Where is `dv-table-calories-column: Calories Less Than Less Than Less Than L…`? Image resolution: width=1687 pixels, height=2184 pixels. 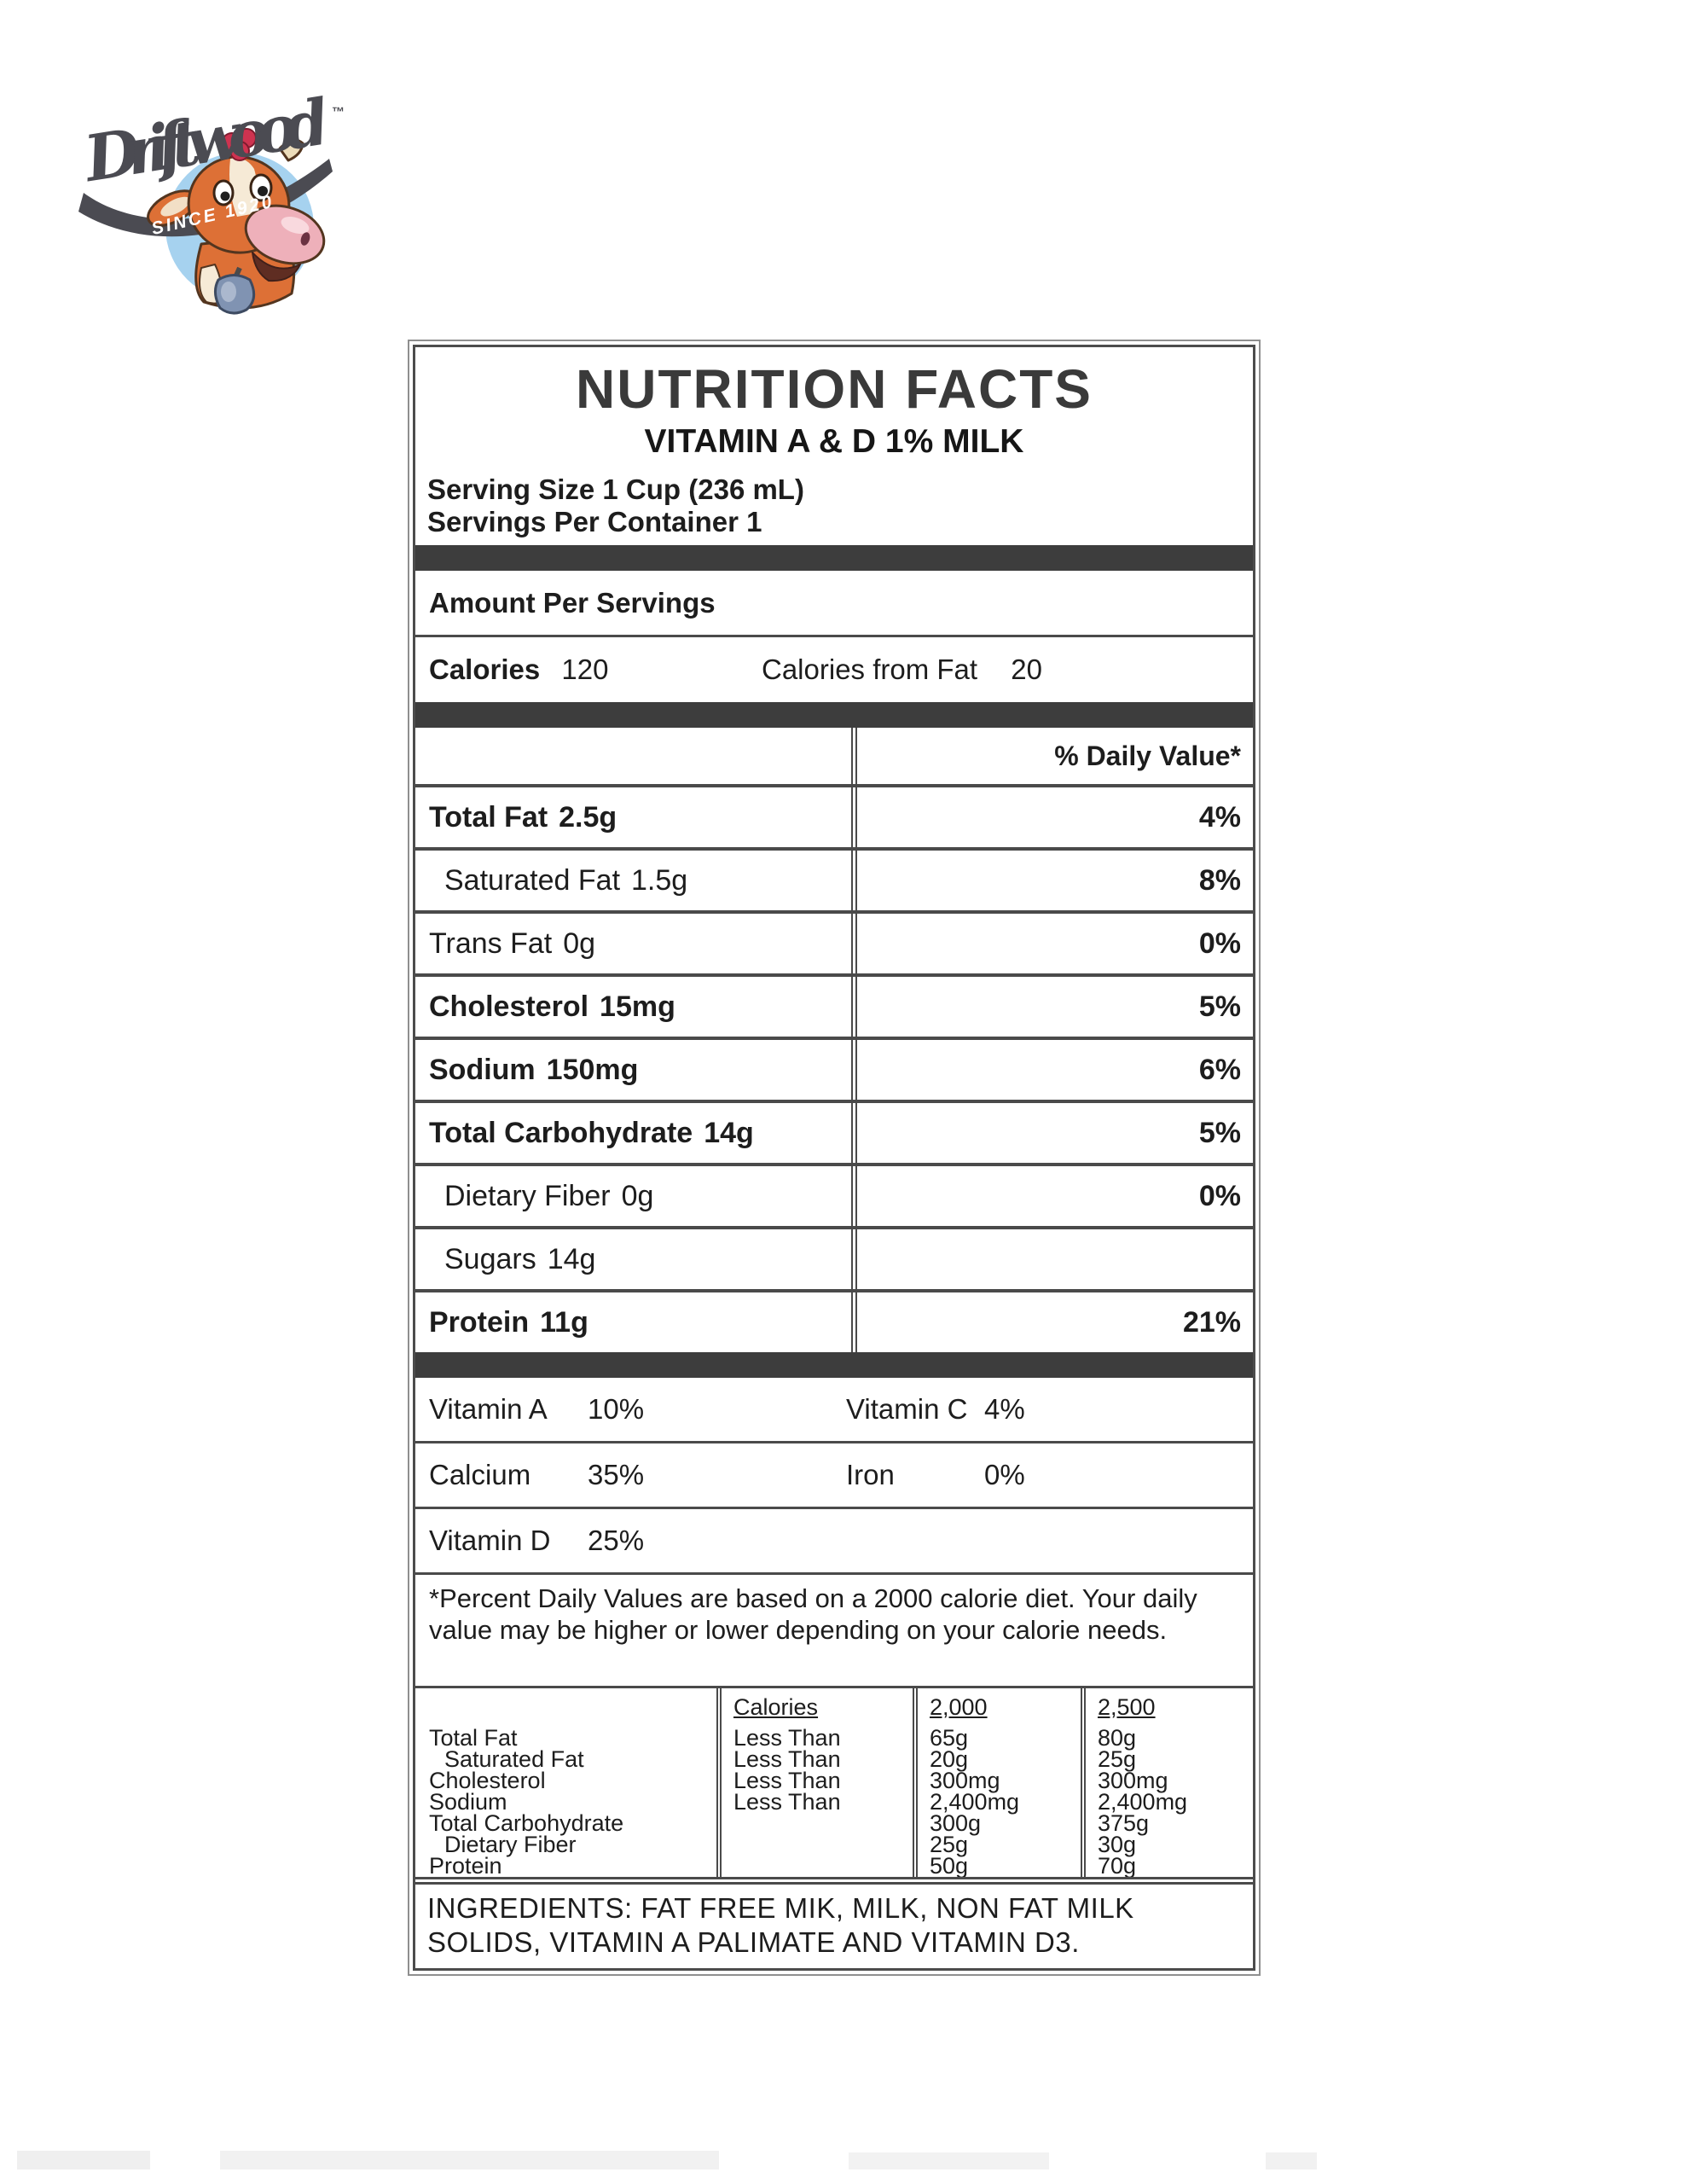 dv-table-calories-column: Calories Less Than Less Than Less Than L… is located at coordinates (814, 1782).